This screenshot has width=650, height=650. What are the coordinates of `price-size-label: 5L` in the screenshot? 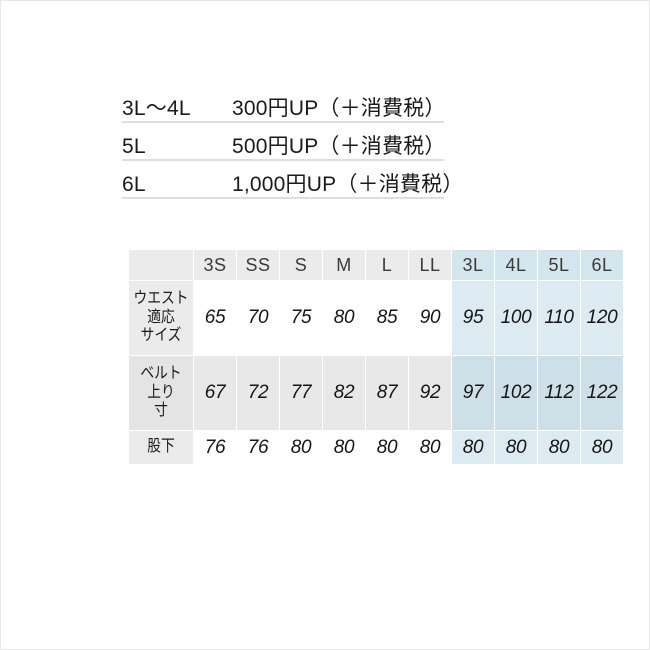 It's located at (134, 146).